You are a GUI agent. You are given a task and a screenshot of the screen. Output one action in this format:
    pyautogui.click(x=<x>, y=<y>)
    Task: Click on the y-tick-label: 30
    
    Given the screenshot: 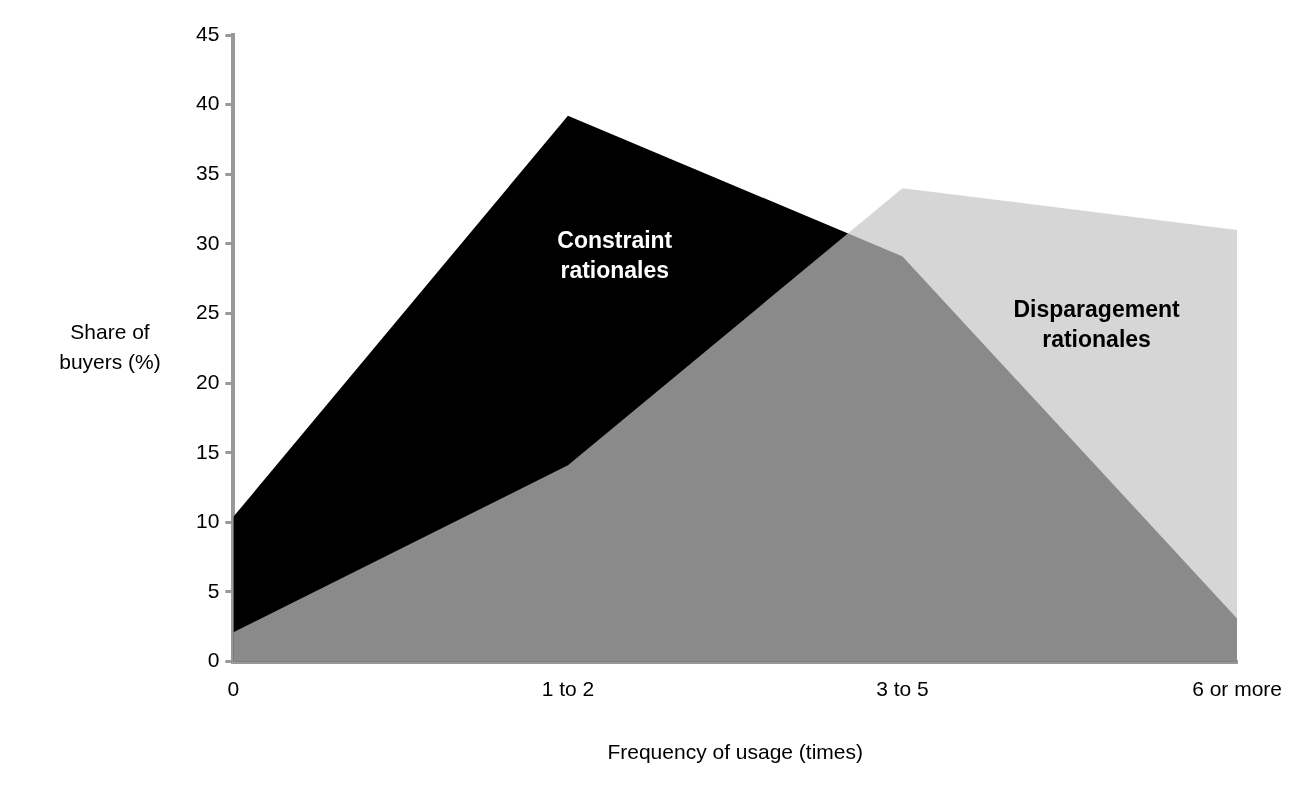 What is the action you would take?
    pyautogui.click(x=208, y=242)
    